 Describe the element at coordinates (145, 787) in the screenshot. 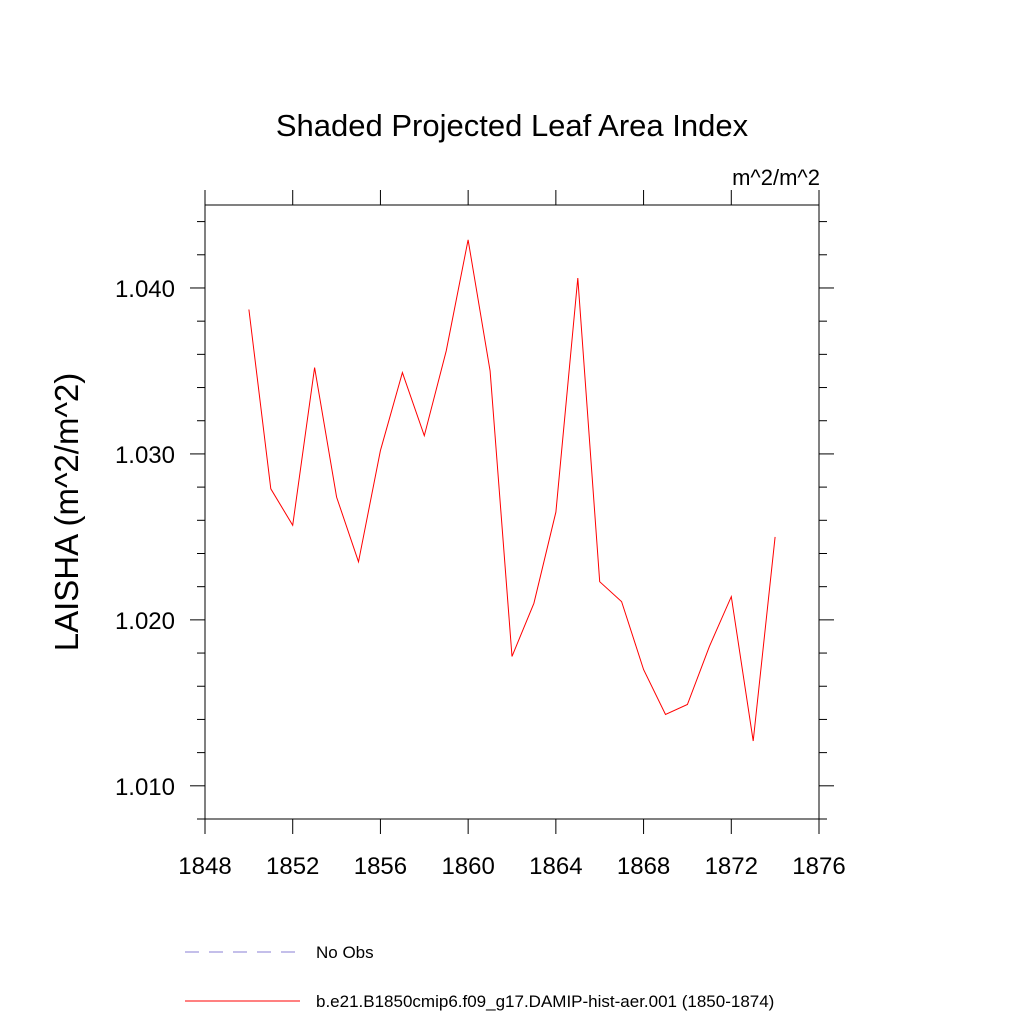

I see `y-tick-label: 1.010` at that location.